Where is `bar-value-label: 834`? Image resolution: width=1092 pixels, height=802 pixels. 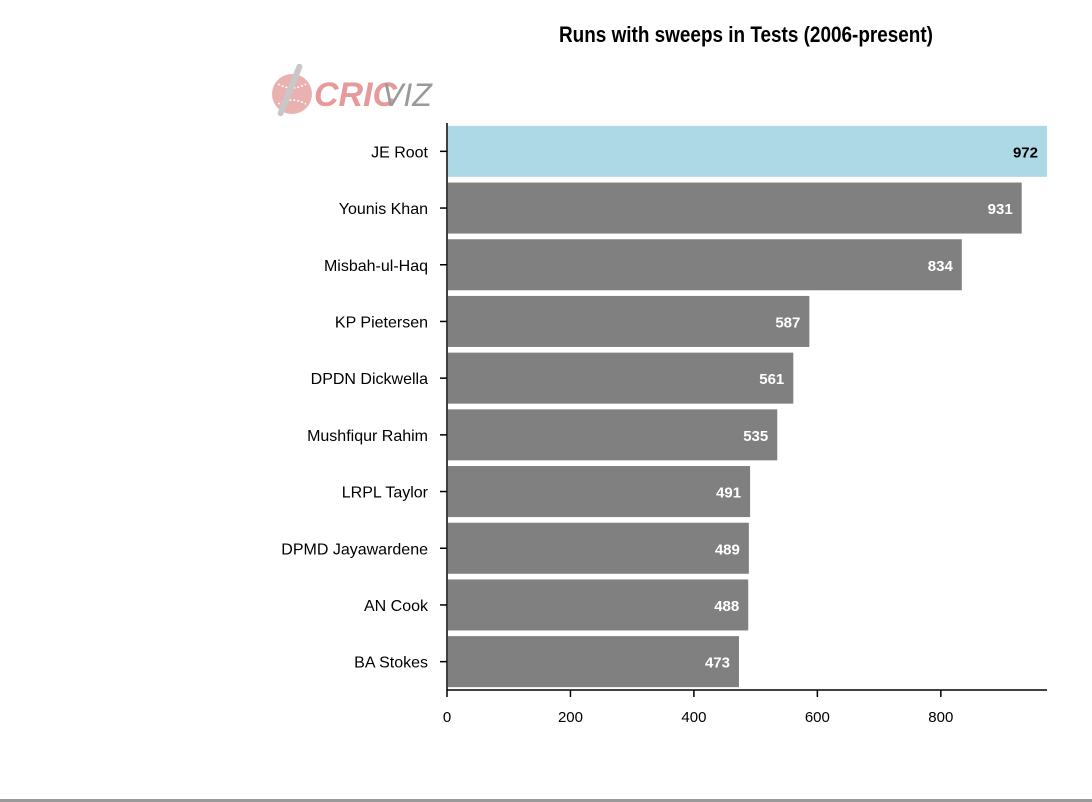
bar-value-label: 834 is located at coordinates (941, 266).